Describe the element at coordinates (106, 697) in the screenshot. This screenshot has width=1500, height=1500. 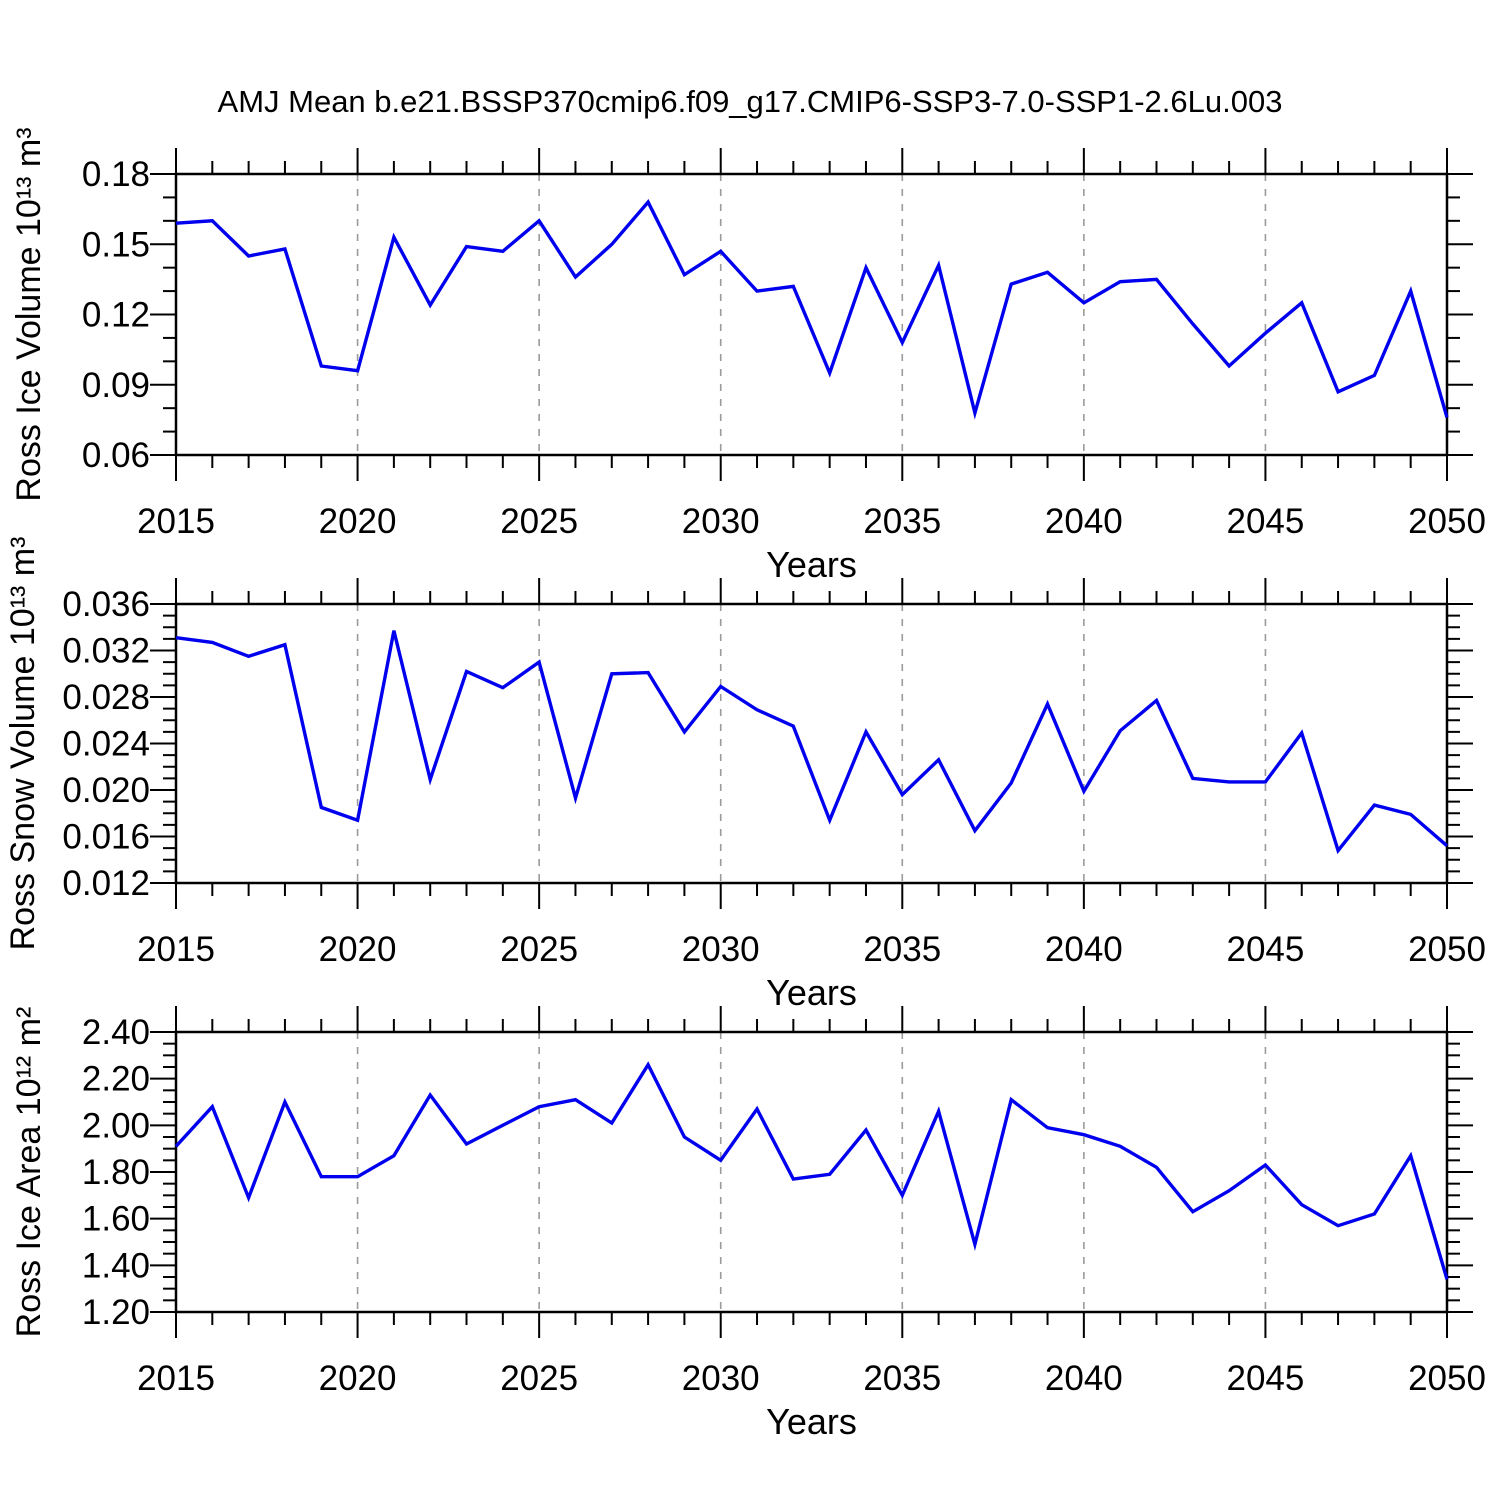
I see `svg-text: 0.028` at that location.